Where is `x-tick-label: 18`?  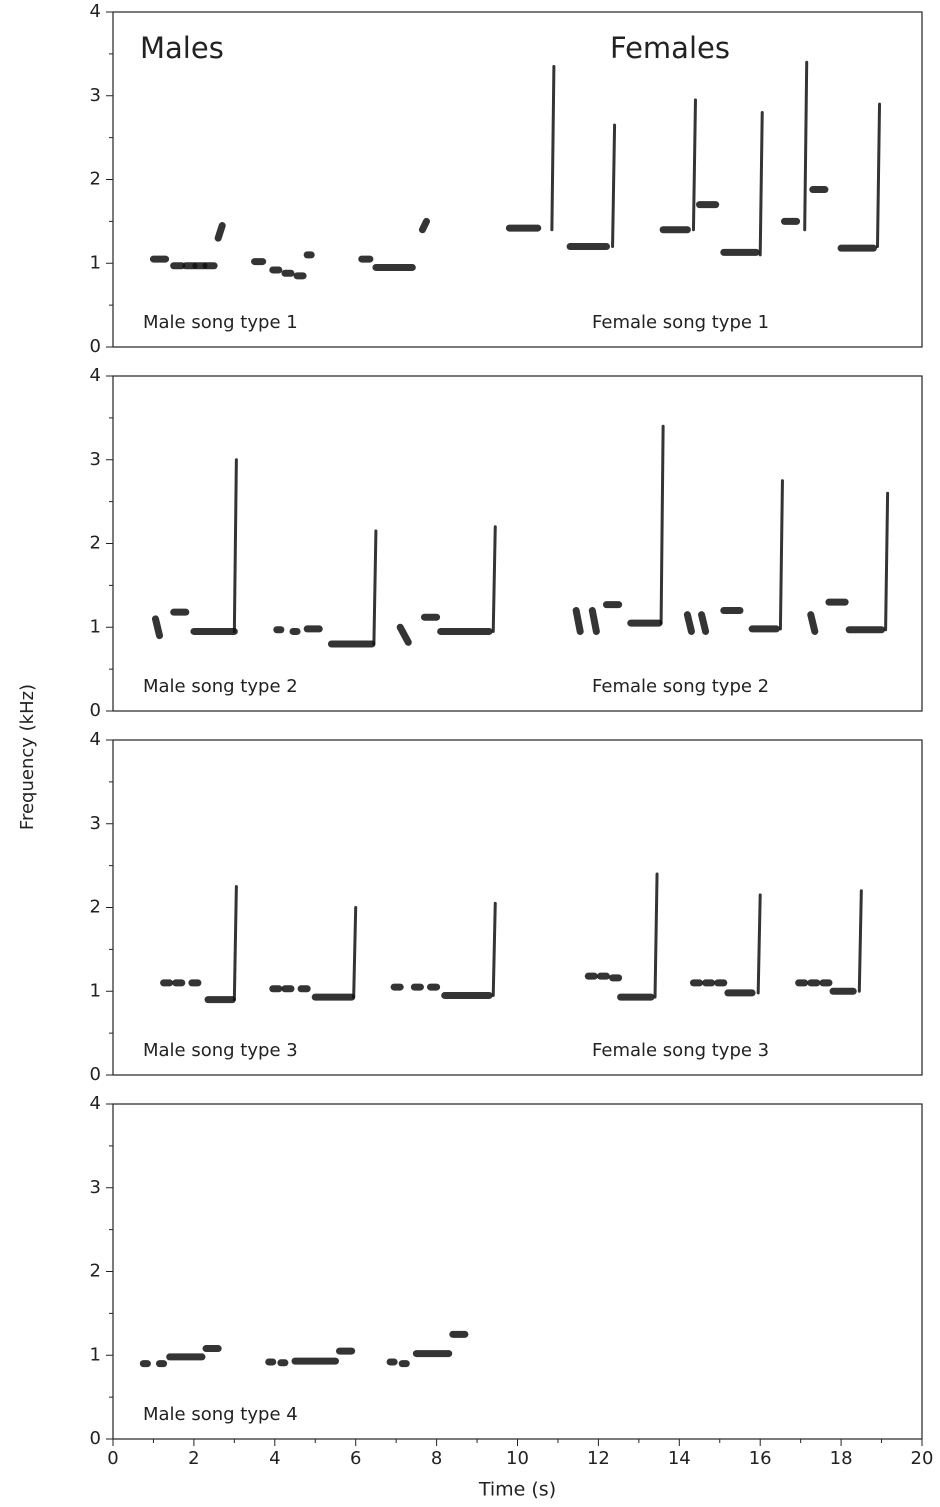
x-tick-label: 18 is located at coordinates (841, 1458).